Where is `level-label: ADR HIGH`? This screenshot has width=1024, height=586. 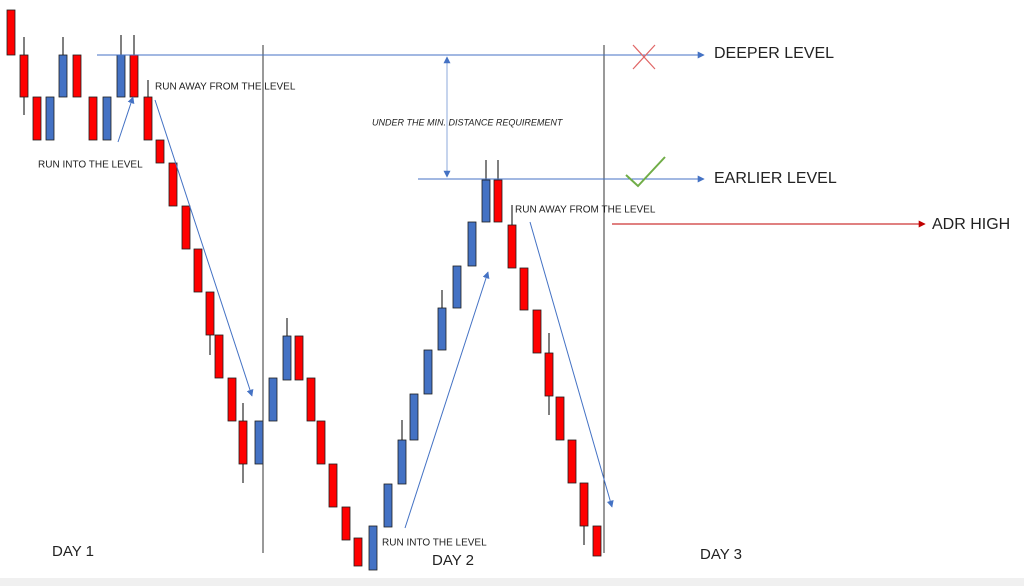 level-label: ADR HIGH is located at coordinates (971, 224).